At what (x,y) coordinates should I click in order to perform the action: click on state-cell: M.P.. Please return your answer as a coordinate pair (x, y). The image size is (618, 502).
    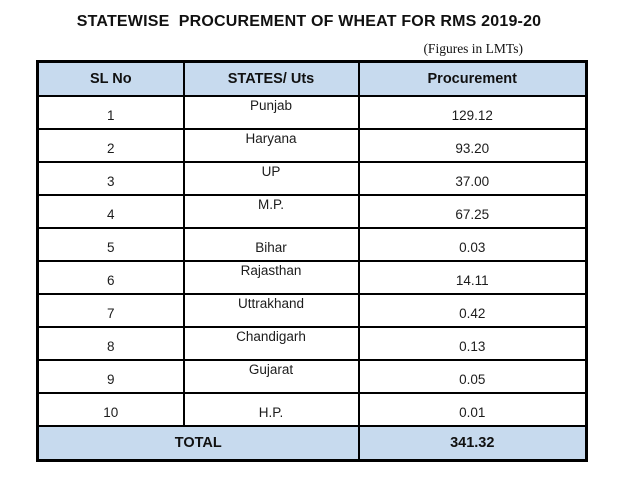
    Looking at the image, I should click on (271, 211).